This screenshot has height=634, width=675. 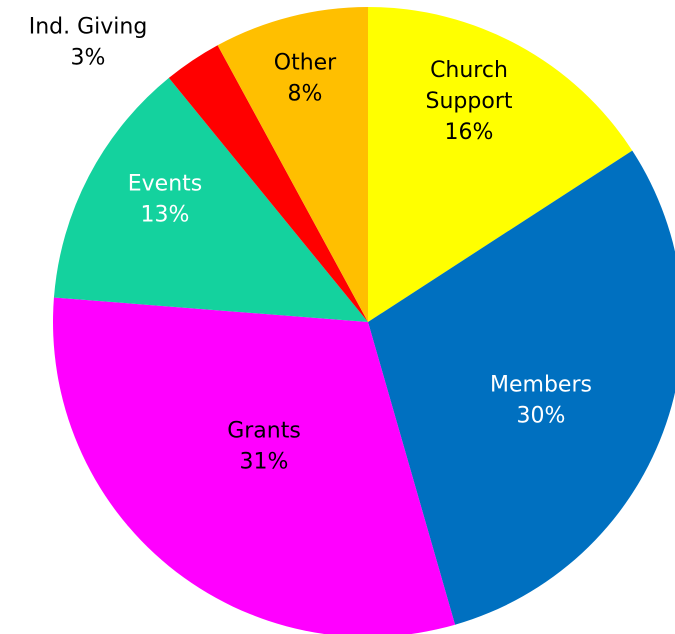 What do you see at coordinates (264, 447) in the screenshot?
I see `pie-label-grants: Grants 31%` at bounding box center [264, 447].